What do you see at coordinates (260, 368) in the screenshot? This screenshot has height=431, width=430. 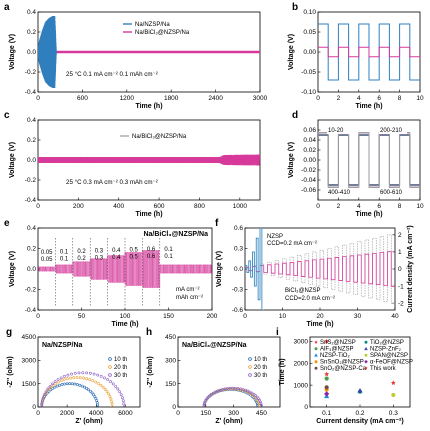 I see `legend-label-h: 20 th` at bounding box center [260, 368].